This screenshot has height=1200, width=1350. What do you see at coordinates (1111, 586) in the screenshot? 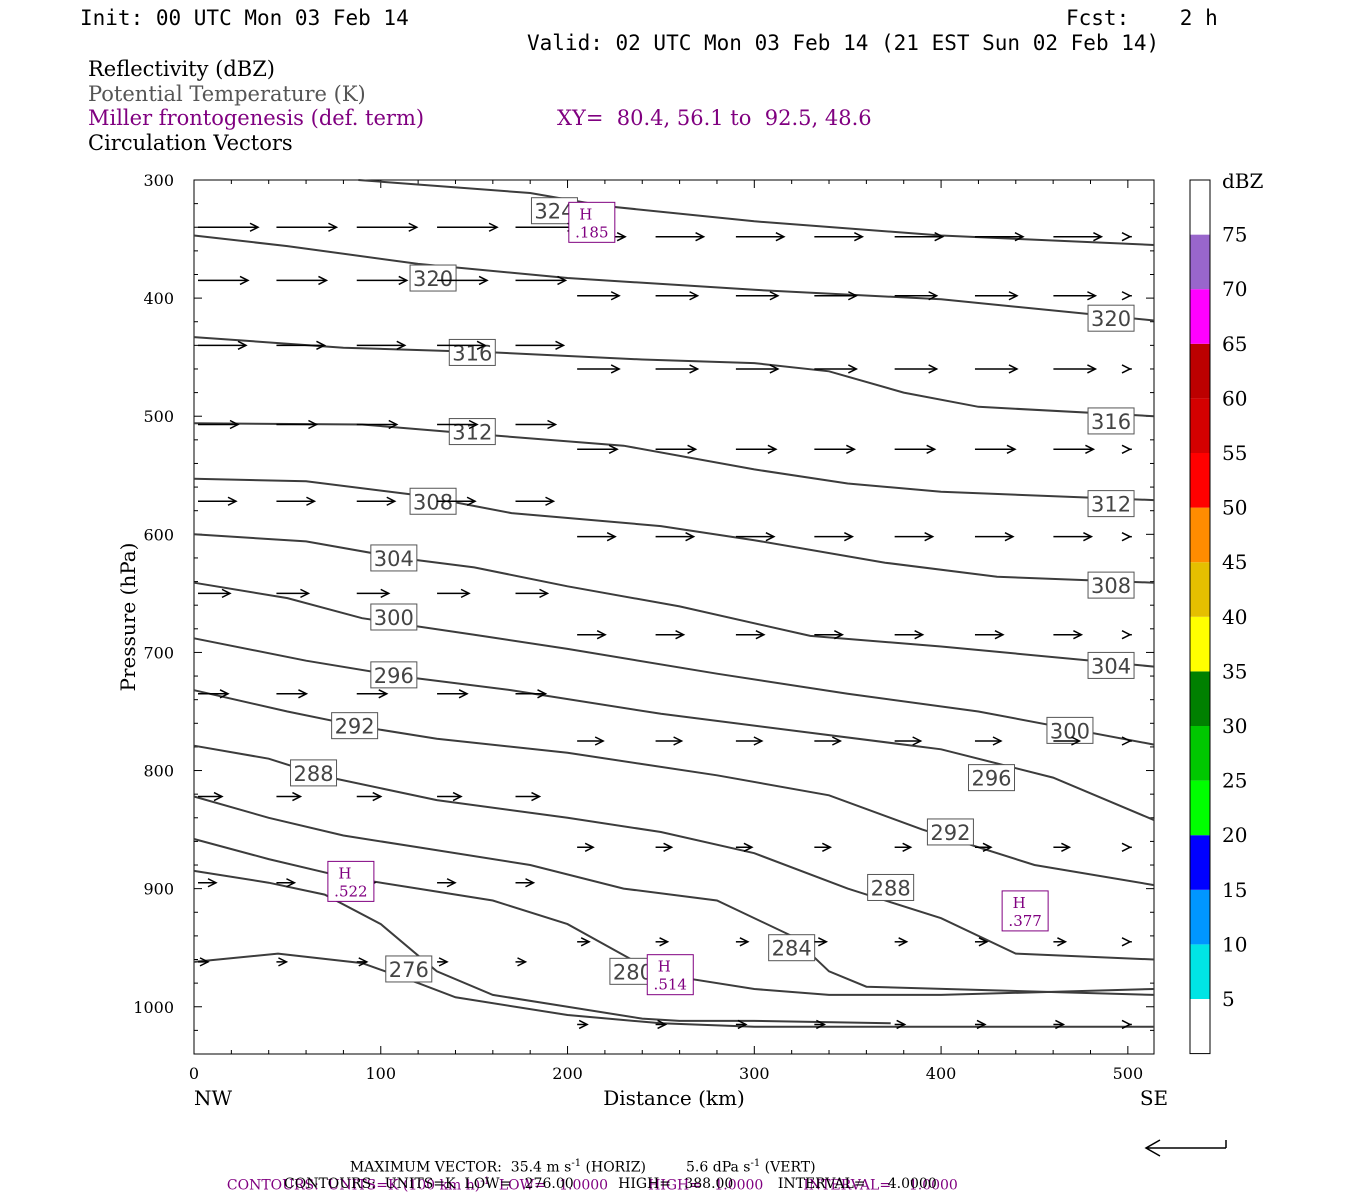
I see `theta-label: 308` at bounding box center [1111, 586].